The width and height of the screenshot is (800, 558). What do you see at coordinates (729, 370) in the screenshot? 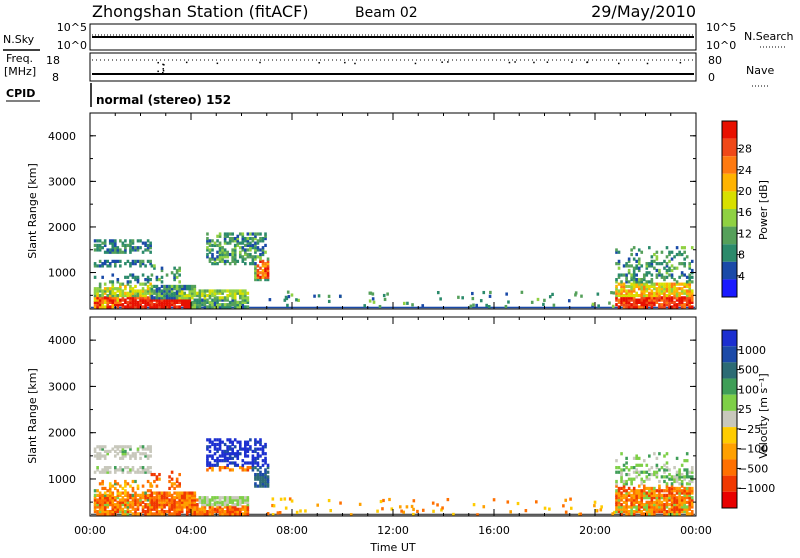
I see `colorbar-segment` at bounding box center [729, 370].